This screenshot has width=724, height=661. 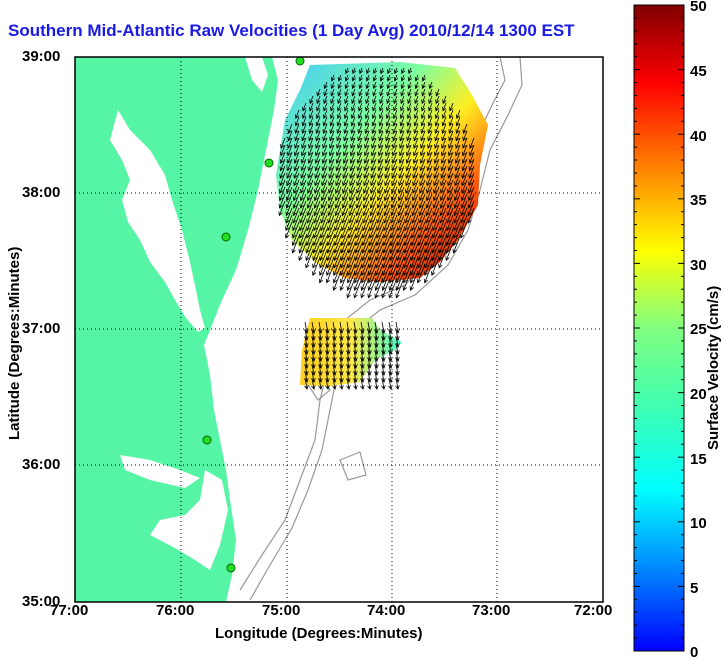 I want to click on colorbar-tick-label: 20, so click(x=698, y=394).